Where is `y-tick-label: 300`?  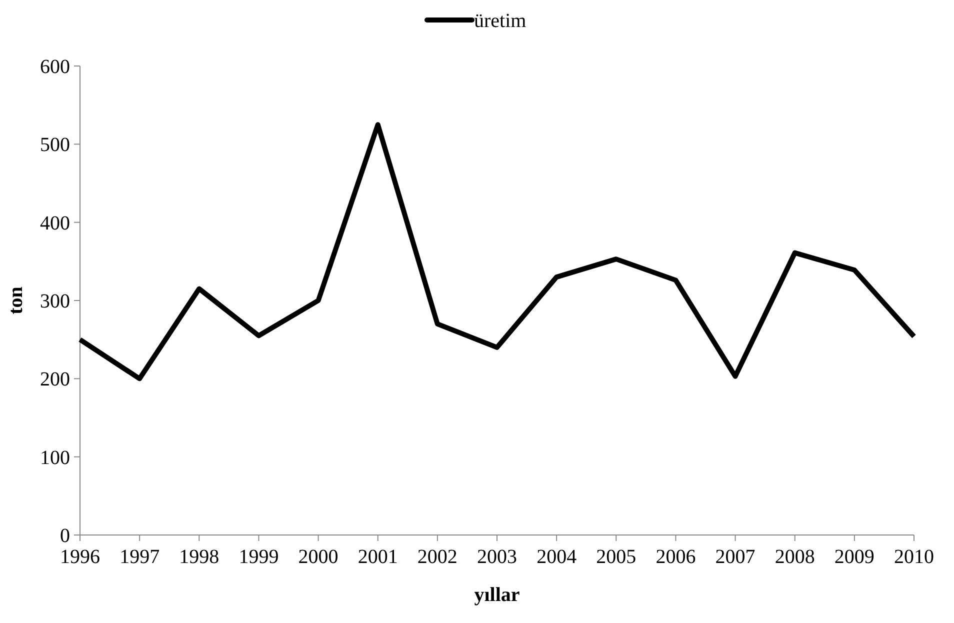
y-tick-label: 300 is located at coordinates (55, 301).